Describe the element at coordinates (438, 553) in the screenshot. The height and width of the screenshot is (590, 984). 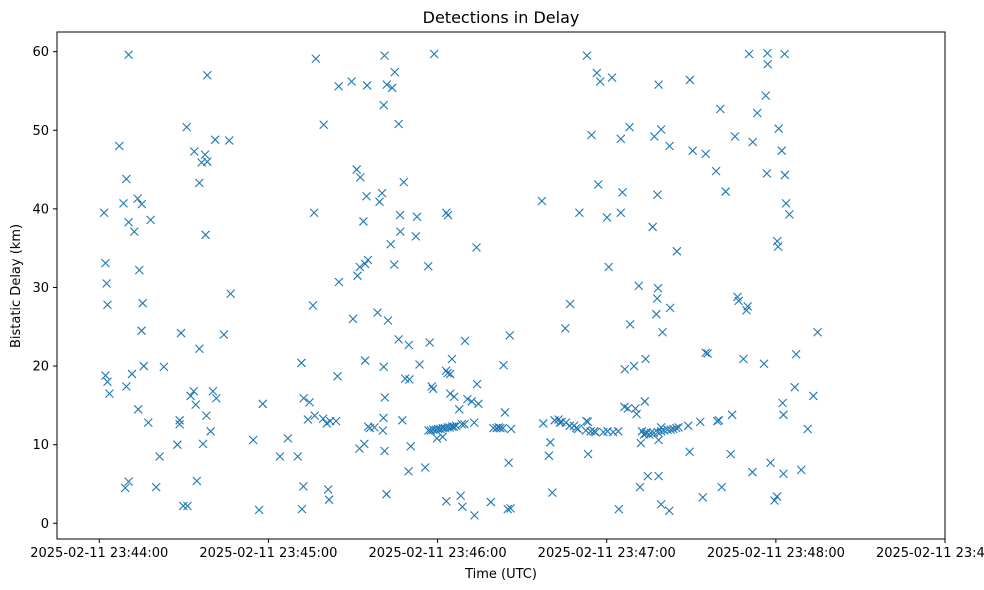
I see `x-tick-label: 2025-02-11 23:46:00` at that location.